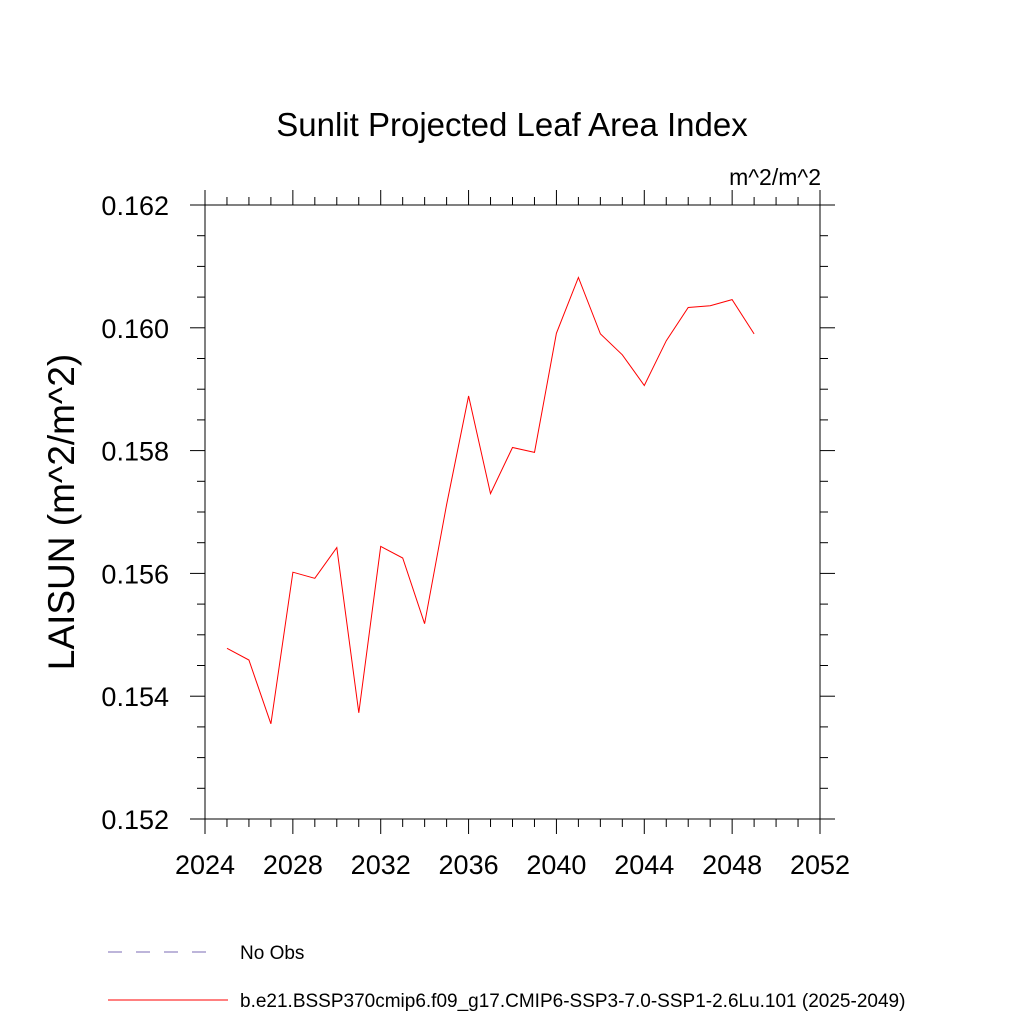  What do you see at coordinates (732, 865) in the screenshot?
I see `x-tick-label: 2048` at bounding box center [732, 865].